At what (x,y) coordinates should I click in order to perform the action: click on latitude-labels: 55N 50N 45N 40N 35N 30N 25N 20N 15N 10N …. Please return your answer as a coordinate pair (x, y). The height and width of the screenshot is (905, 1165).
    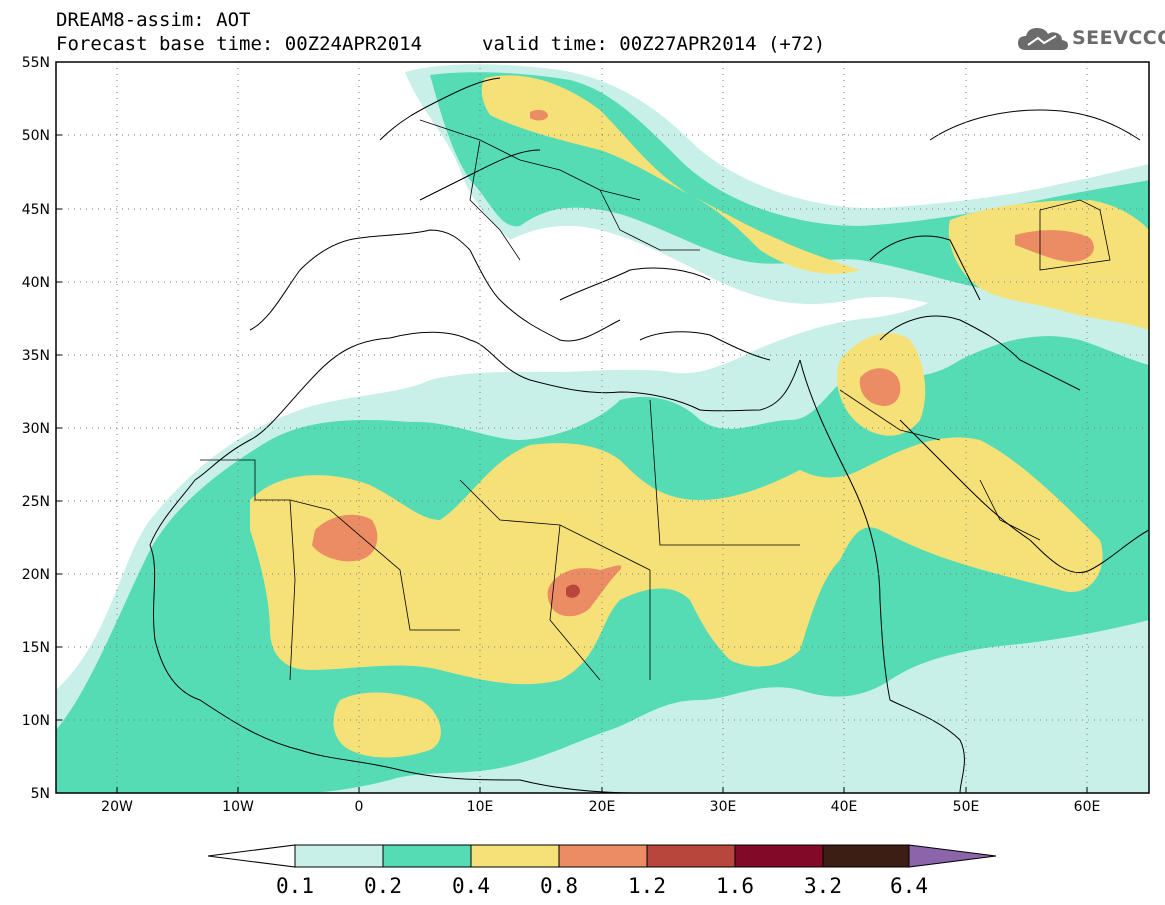
    Looking at the image, I should click on (36, 428).